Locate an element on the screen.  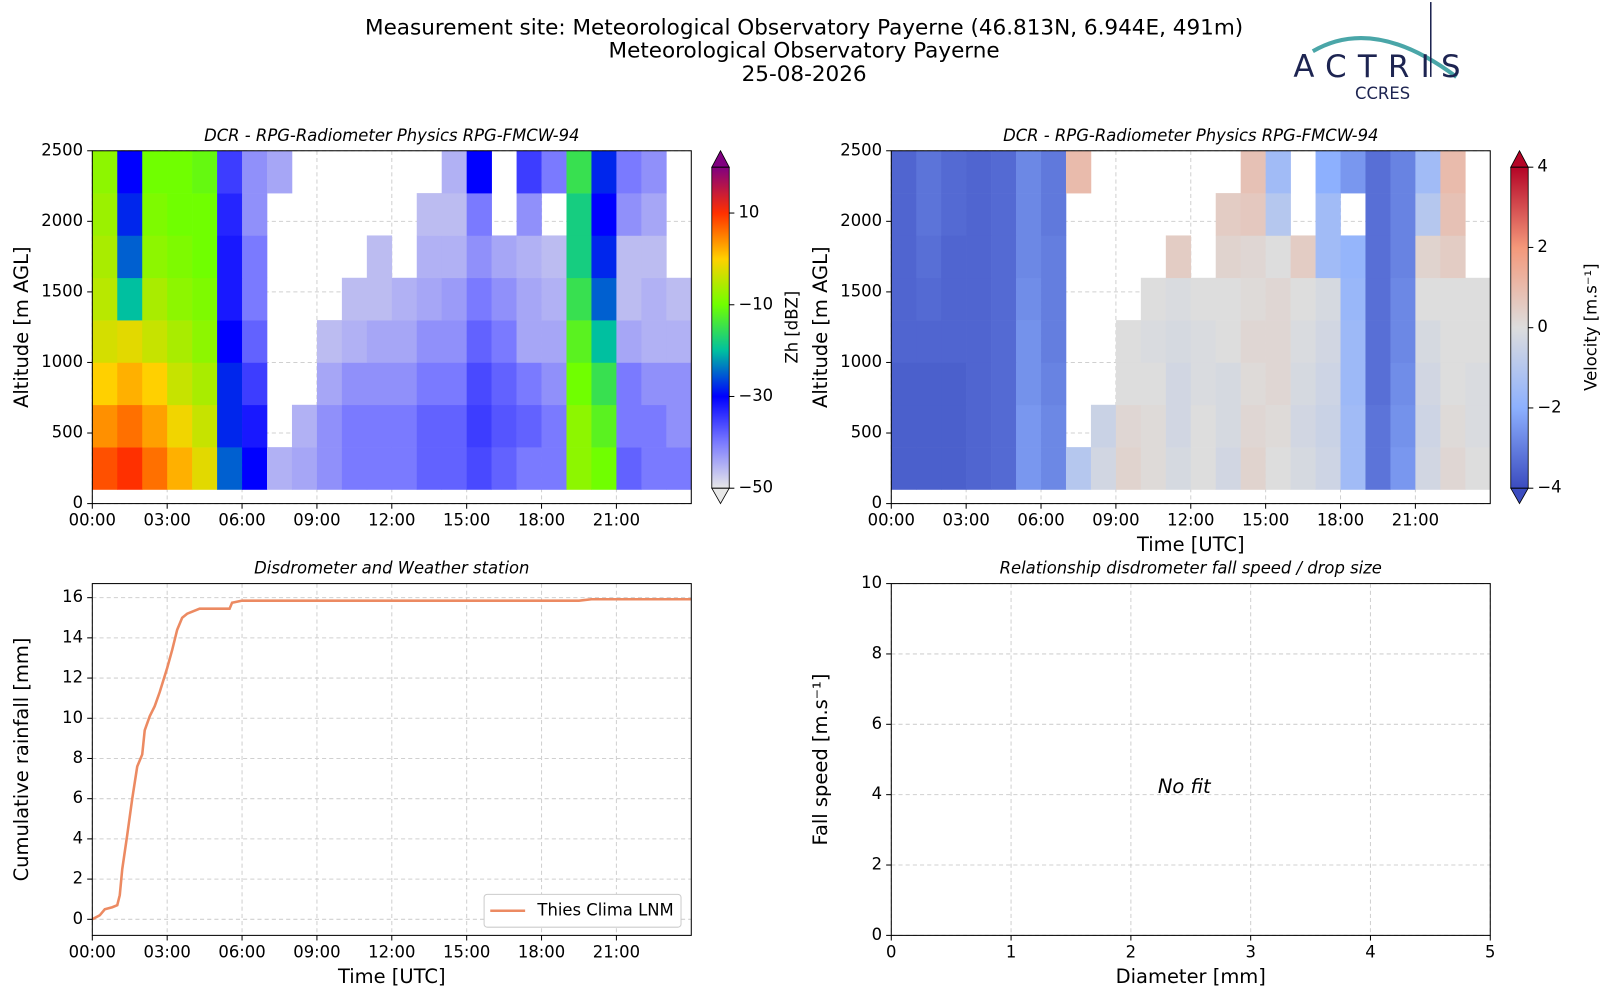
colorbar-tick-label: −50 is located at coordinates (755, 487).